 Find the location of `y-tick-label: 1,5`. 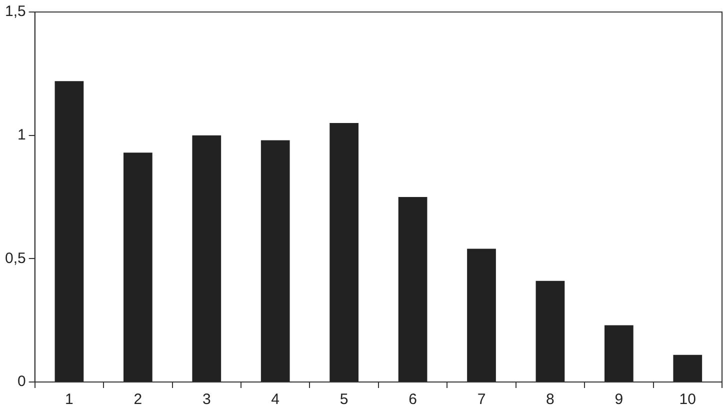

y-tick-label: 1,5 is located at coordinates (15, 11).